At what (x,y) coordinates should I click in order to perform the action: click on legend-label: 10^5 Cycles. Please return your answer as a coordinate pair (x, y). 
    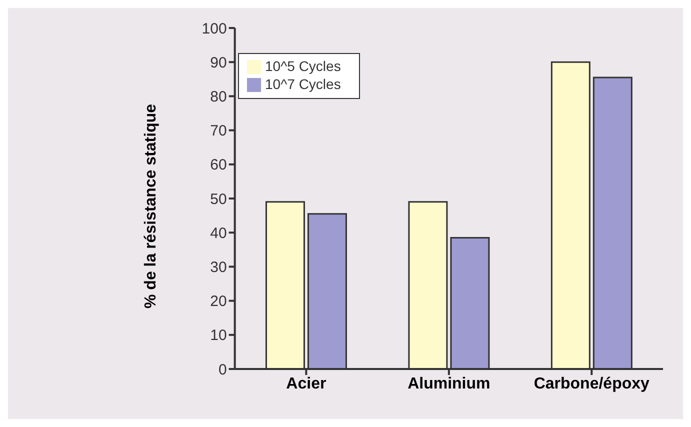
    Looking at the image, I should click on (303, 66).